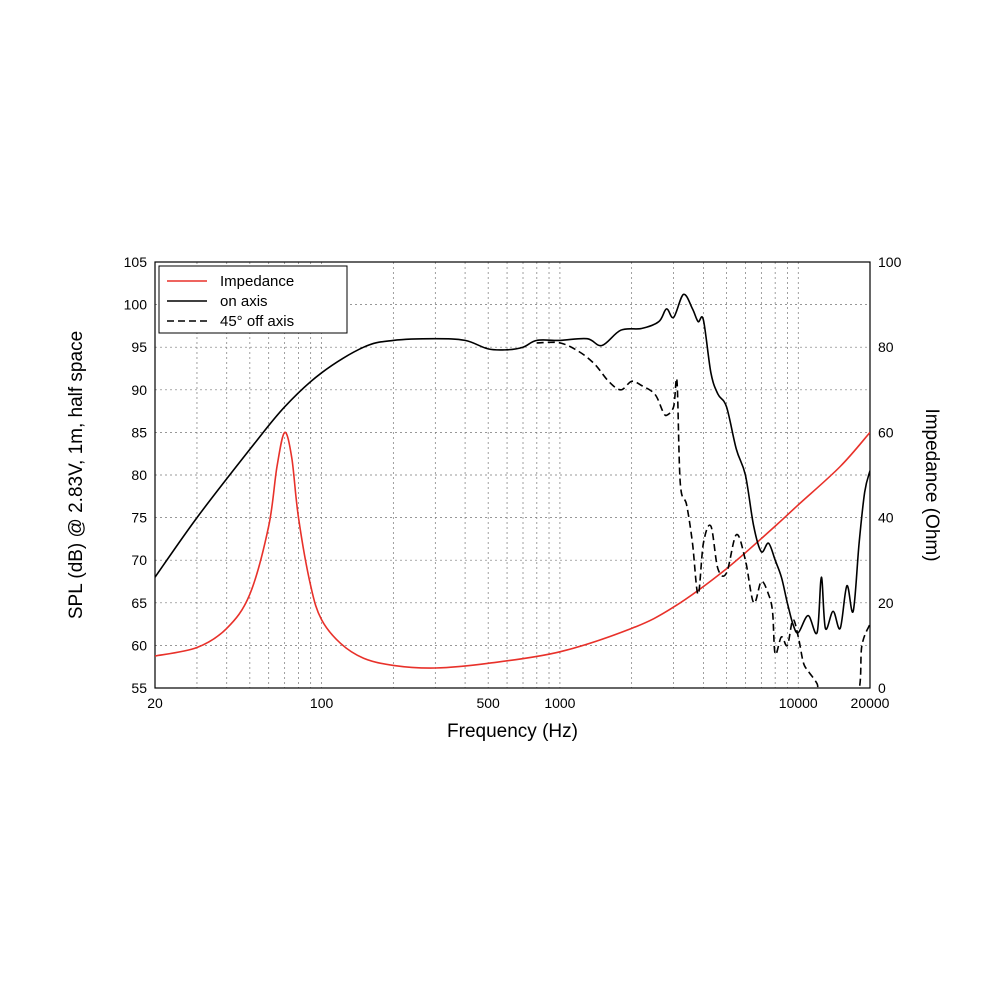 The height and width of the screenshot is (1000, 1000). I want to click on legend-label-off-axis: 45° off axis, so click(257, 321).